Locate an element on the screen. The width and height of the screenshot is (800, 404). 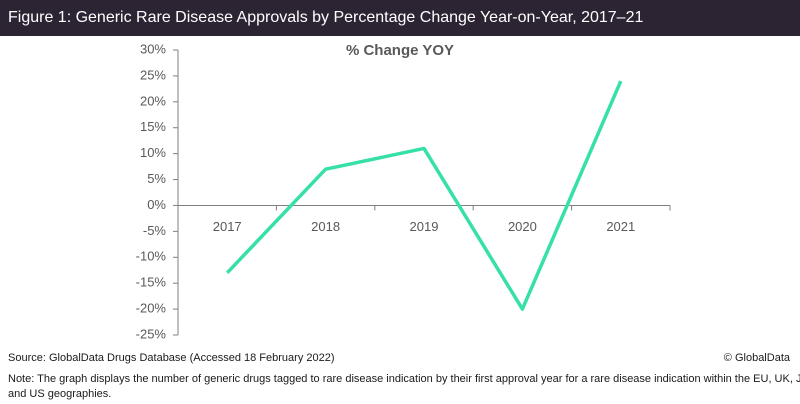
credit: © GlobalData is located at coordinates (757, 358).